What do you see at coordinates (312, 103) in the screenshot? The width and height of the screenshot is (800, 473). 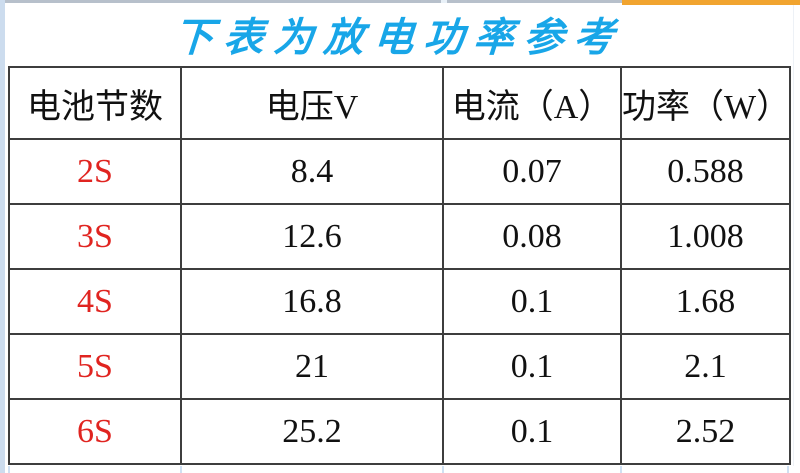 I see `header-voltage: 电压V` at bounding box center [312, 103].